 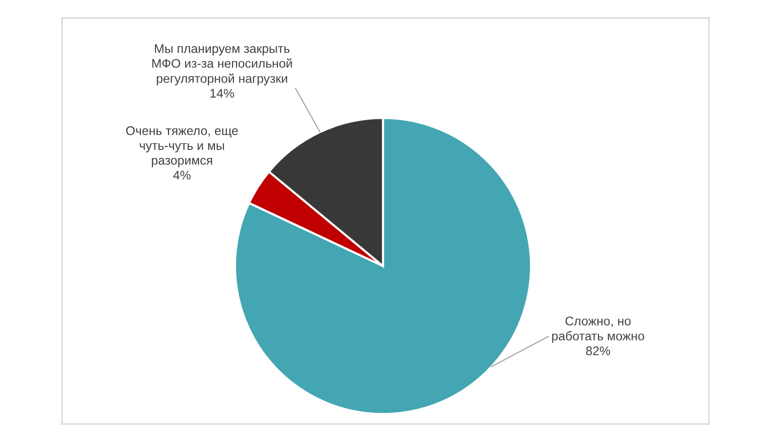 What do you see at coordinates (182, 147) in the screenshot?
I see `slice-label: Очень тяжело, еще чуть-чуть и мы разоримся` at bounding box center [182, 147].